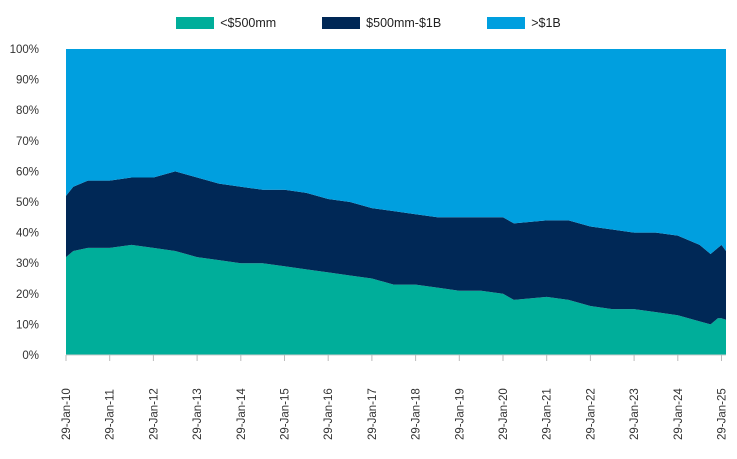  I want to click on legend-item-large: >$1B, so click(524, 23).